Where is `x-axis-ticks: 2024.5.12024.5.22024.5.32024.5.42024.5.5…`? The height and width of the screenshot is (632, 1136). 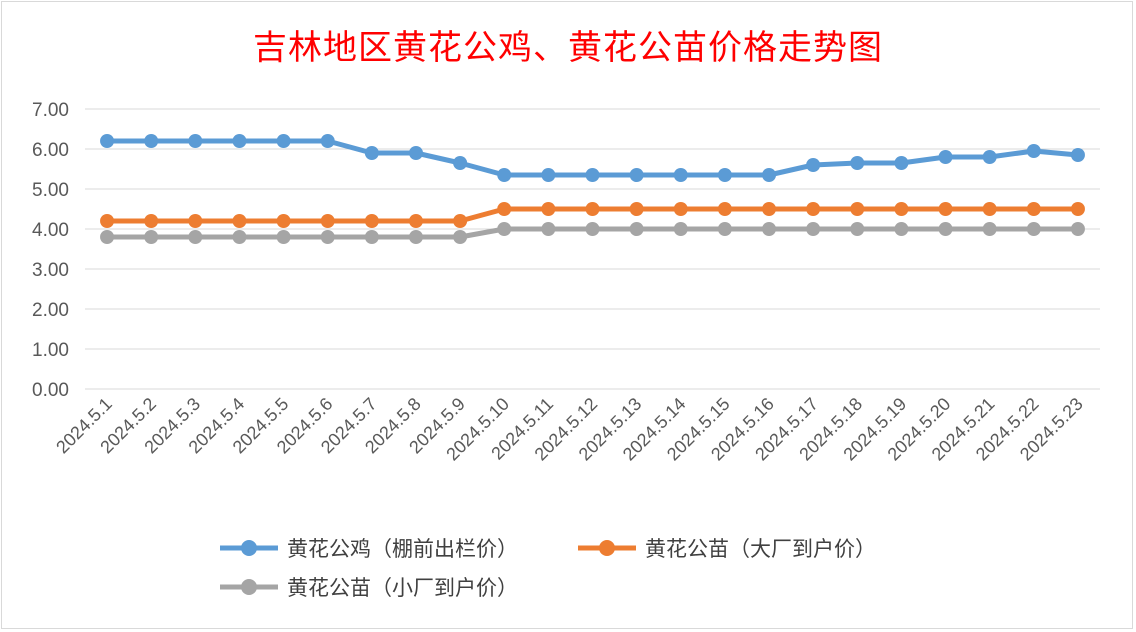 x-axis-ticks: 2024.5.12024.5.22024.5.32024.5.42024.5.5… is located at coordinates (569, 429).